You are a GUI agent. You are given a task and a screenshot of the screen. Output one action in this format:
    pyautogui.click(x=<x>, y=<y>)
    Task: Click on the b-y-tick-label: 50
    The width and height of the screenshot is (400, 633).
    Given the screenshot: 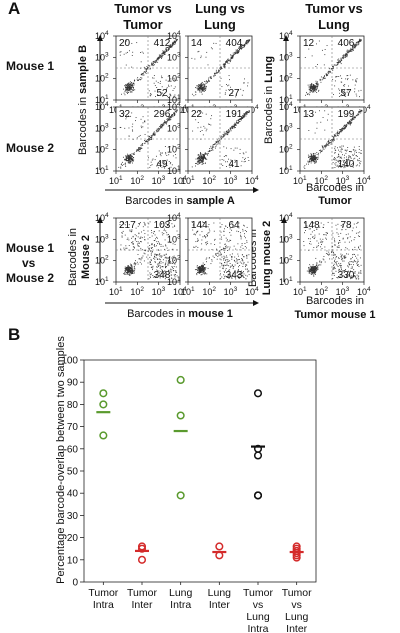 What is the action you would take?
    pyautogui.click(x=73, y=472)
    